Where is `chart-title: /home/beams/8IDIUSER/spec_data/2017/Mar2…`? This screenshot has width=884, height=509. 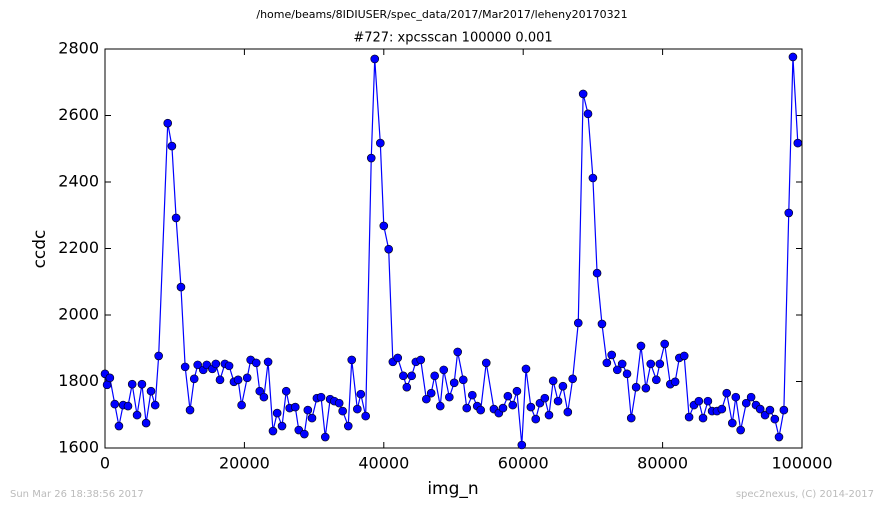
chart-title: /home/beams/8IDIUSER/spec_data/2017/Mar2… is located at coordinates (441, 14).